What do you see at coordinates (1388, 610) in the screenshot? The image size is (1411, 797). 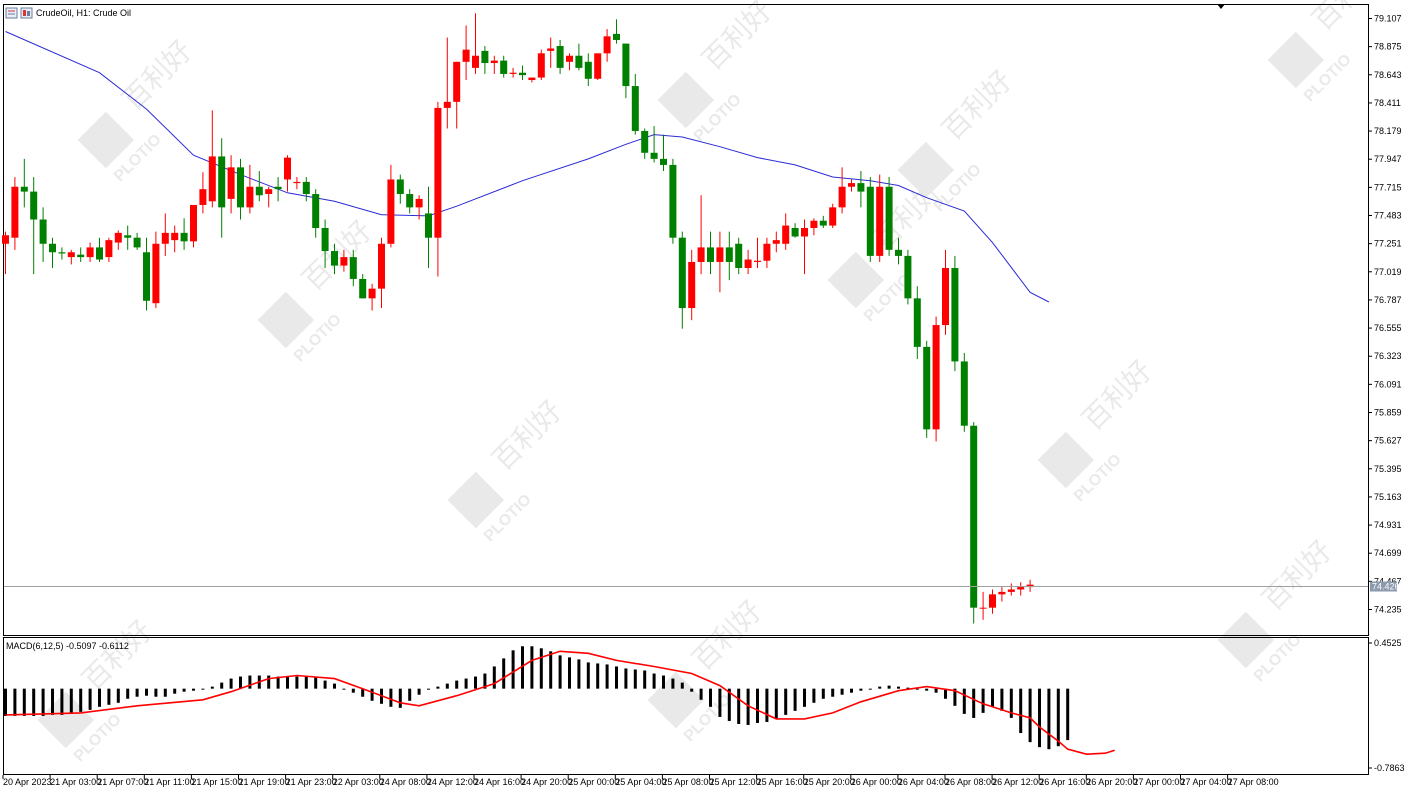 I see `price-tick-label: 74.235` at bounding box center [1388, 610].